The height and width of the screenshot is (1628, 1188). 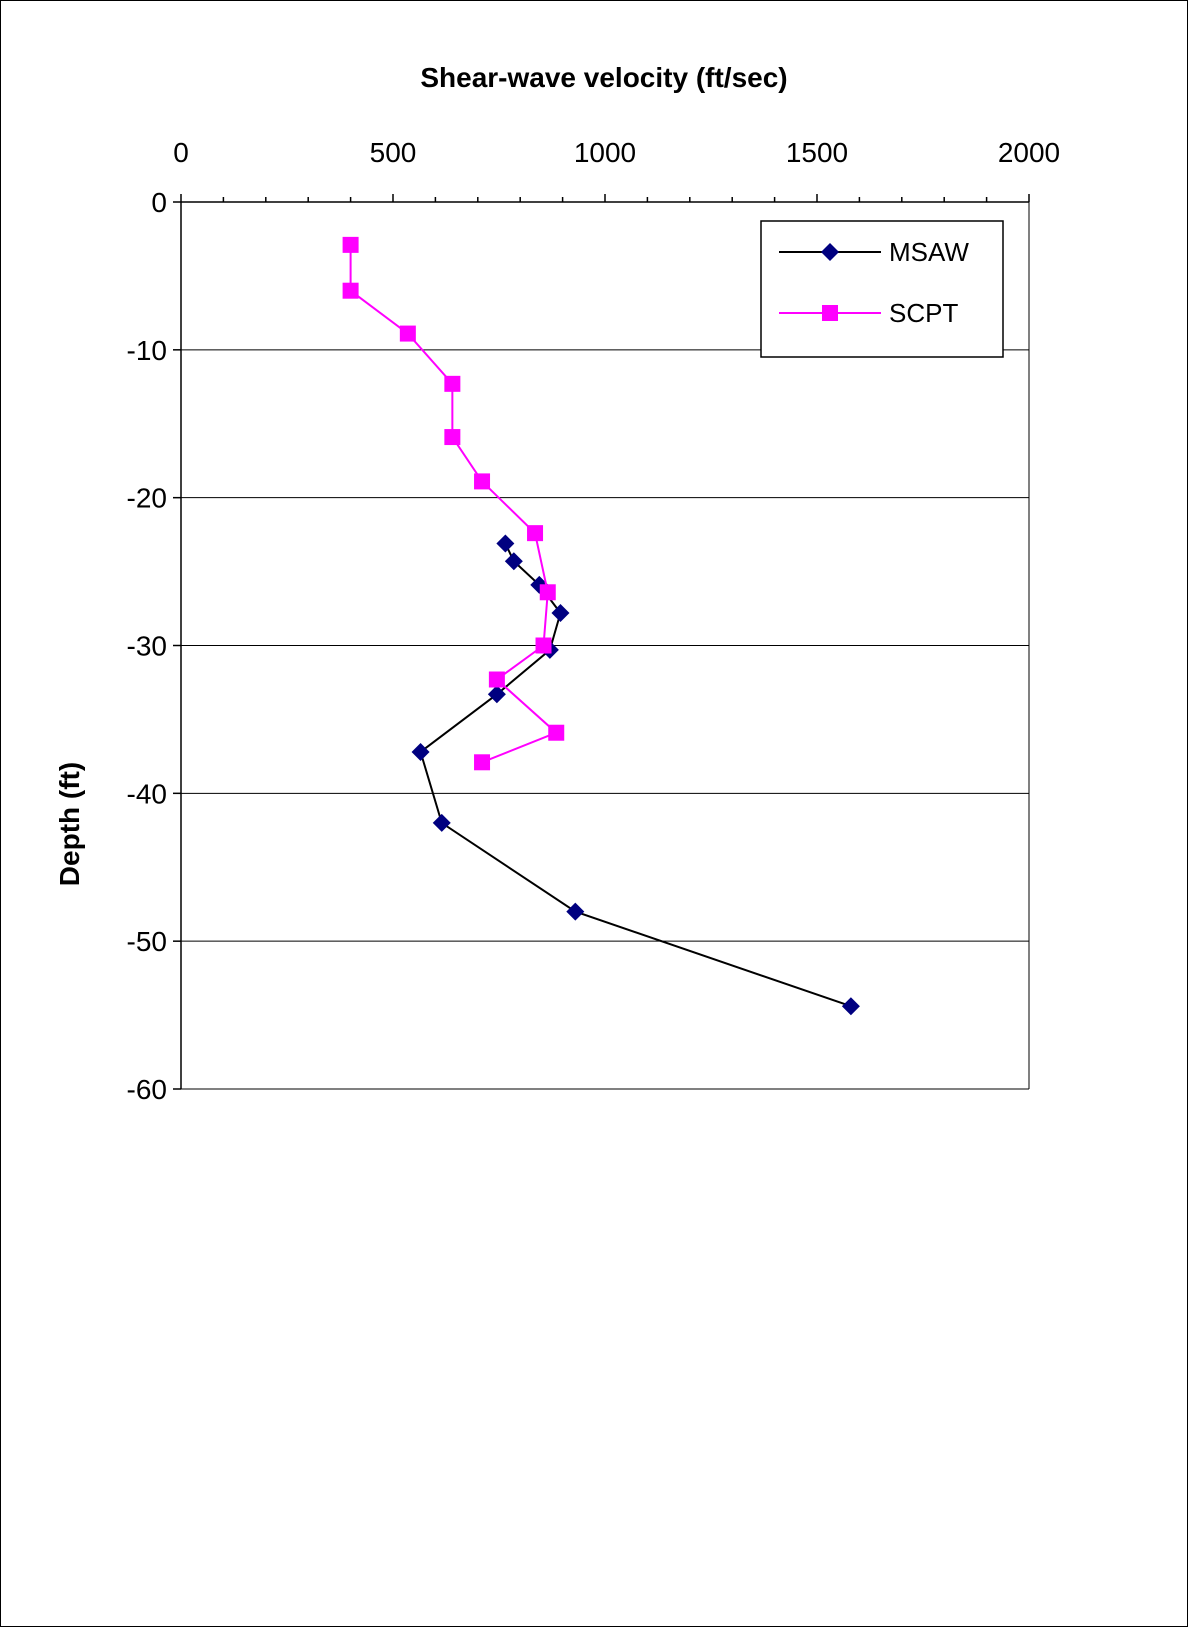 I want to click on y-axis-title: Depth (ft), so click(x=69, y=824).